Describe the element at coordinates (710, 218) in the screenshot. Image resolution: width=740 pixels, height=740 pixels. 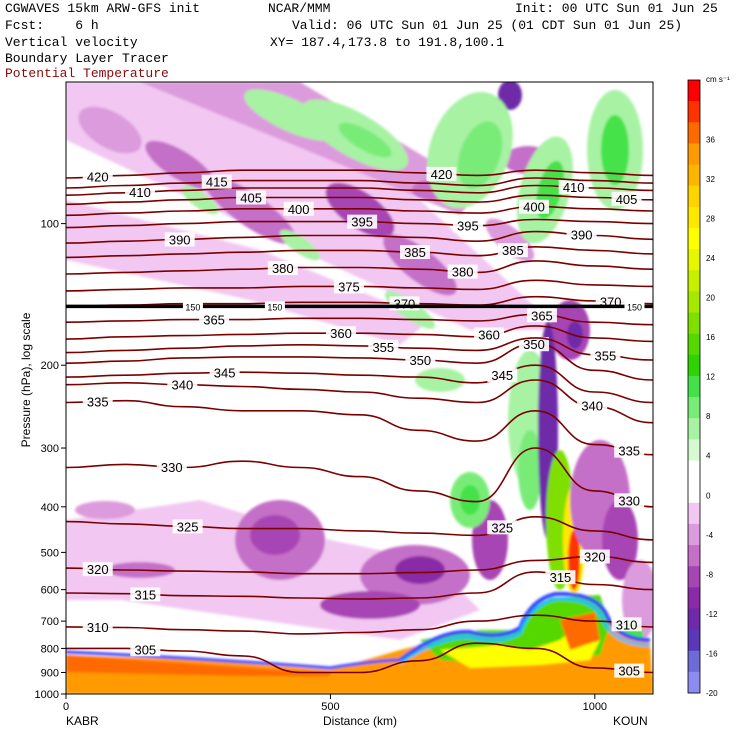
I see `colorbar-tick-label: 28` at that location.